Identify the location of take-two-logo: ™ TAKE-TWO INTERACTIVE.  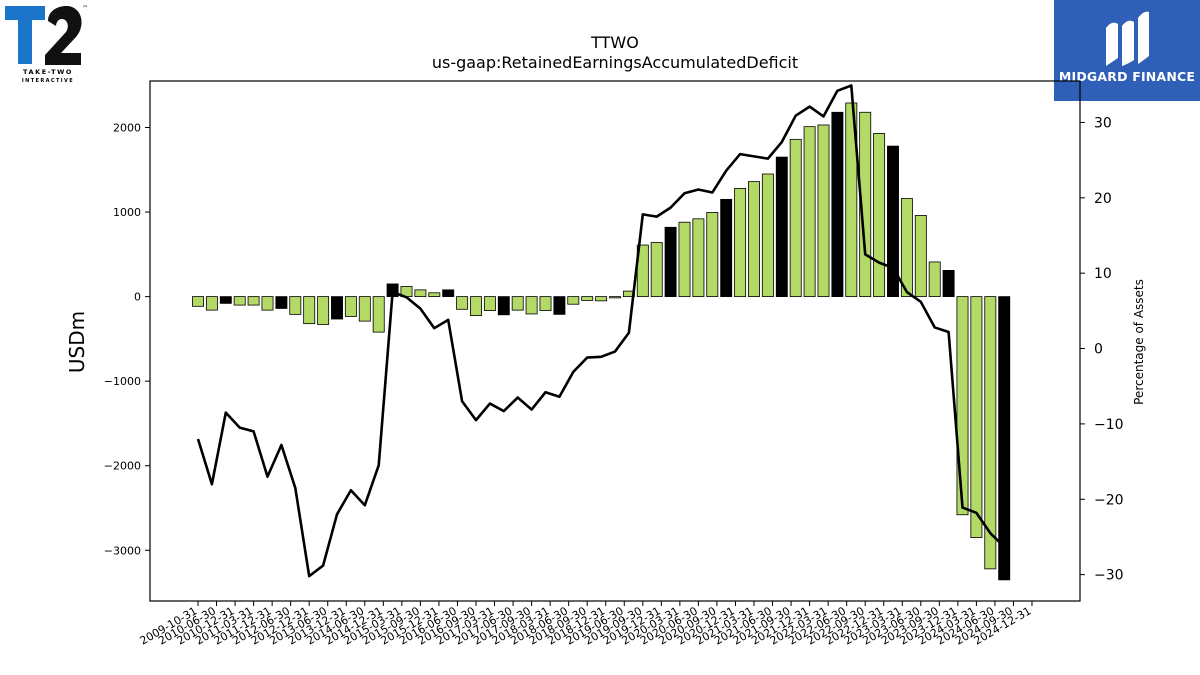
(46, 44).